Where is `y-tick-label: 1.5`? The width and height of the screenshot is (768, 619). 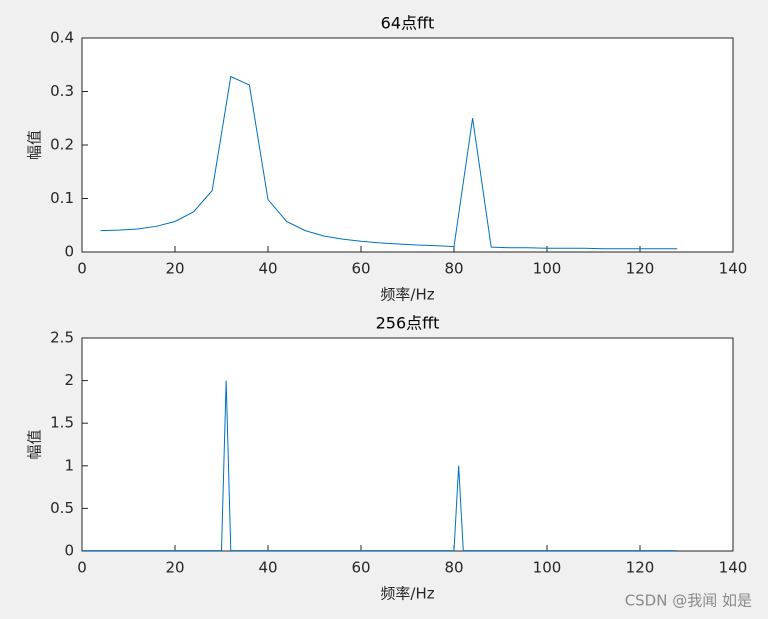
y-tick-label: 1.5 is located at coordinates (62, 423).